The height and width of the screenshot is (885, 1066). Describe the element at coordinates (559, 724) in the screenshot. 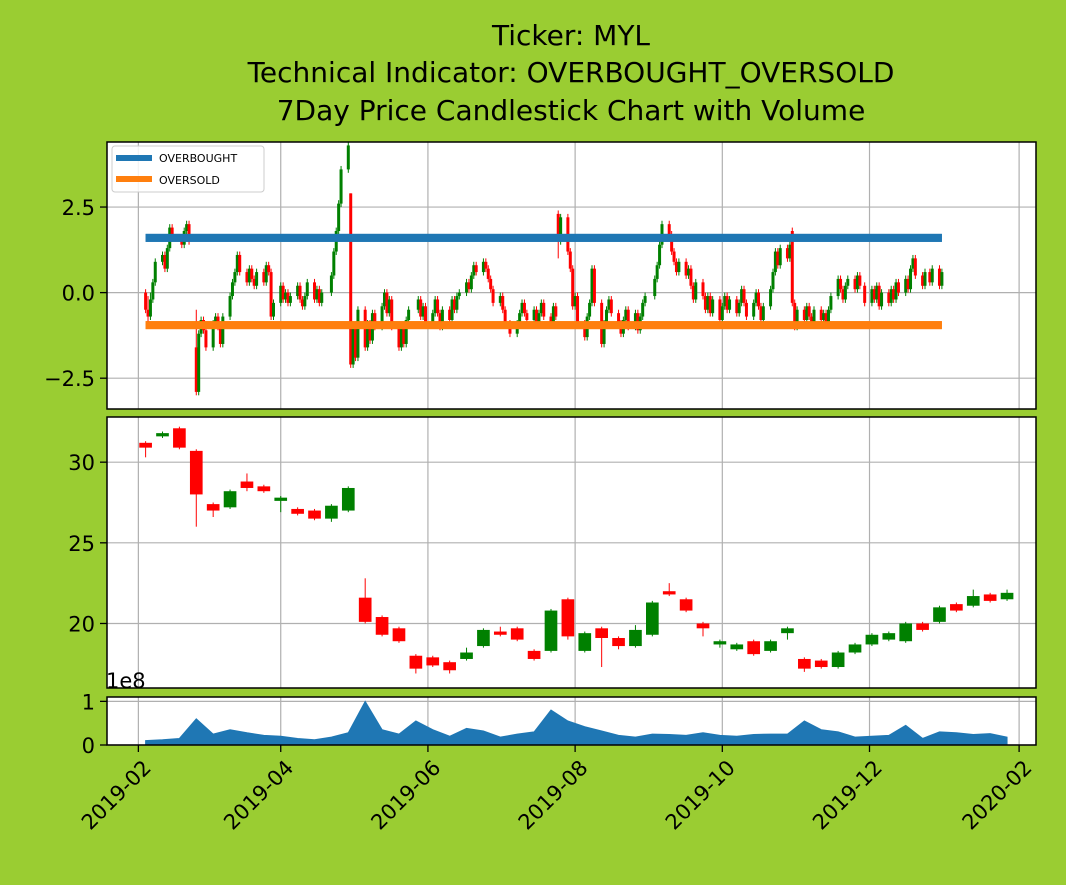

I see `volume-panel: 10` at that location.